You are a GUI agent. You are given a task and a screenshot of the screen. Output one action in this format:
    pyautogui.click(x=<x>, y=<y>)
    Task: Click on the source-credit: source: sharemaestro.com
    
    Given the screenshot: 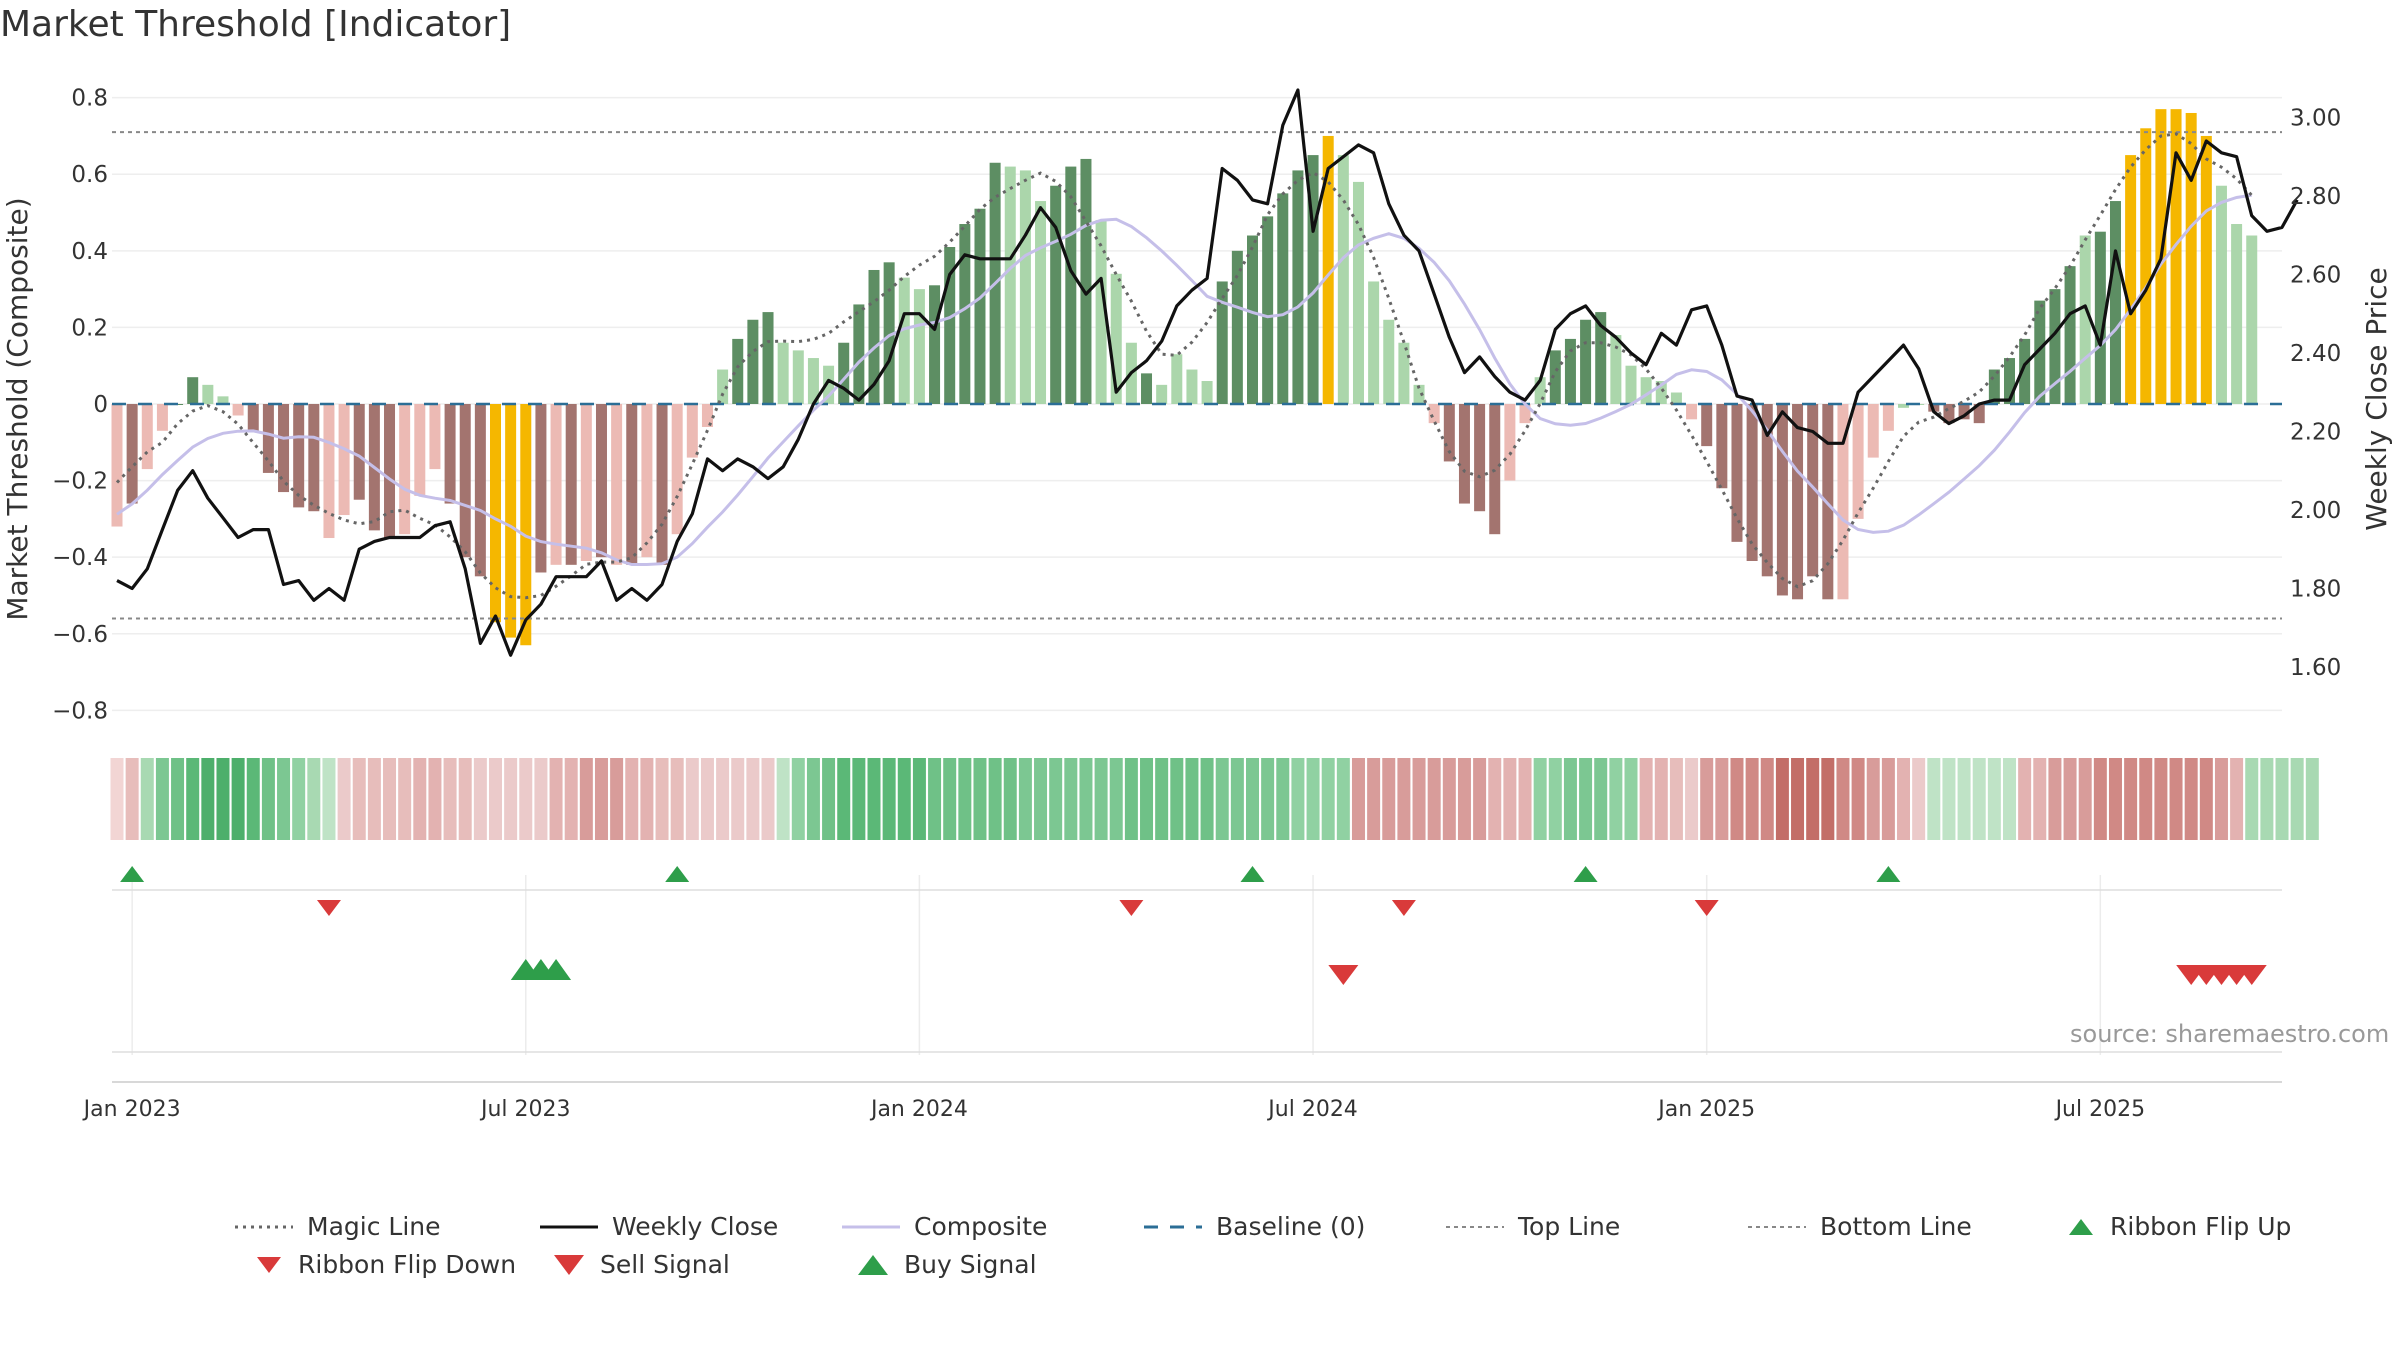 What is the action you would take?
    pyautogui.click(x=2230, y=1034)
    